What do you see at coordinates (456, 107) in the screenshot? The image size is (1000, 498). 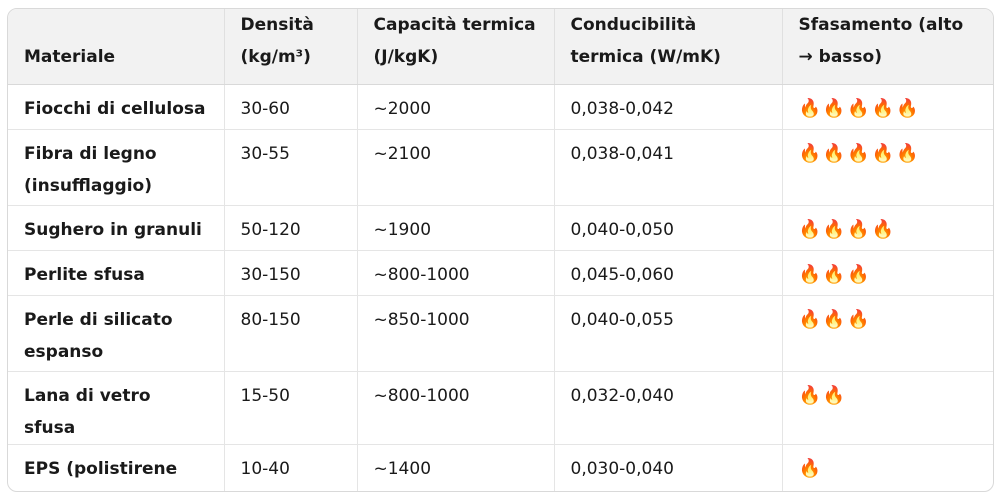 I see `cell-capacita: ~2000` at bounding box center [456, 107].